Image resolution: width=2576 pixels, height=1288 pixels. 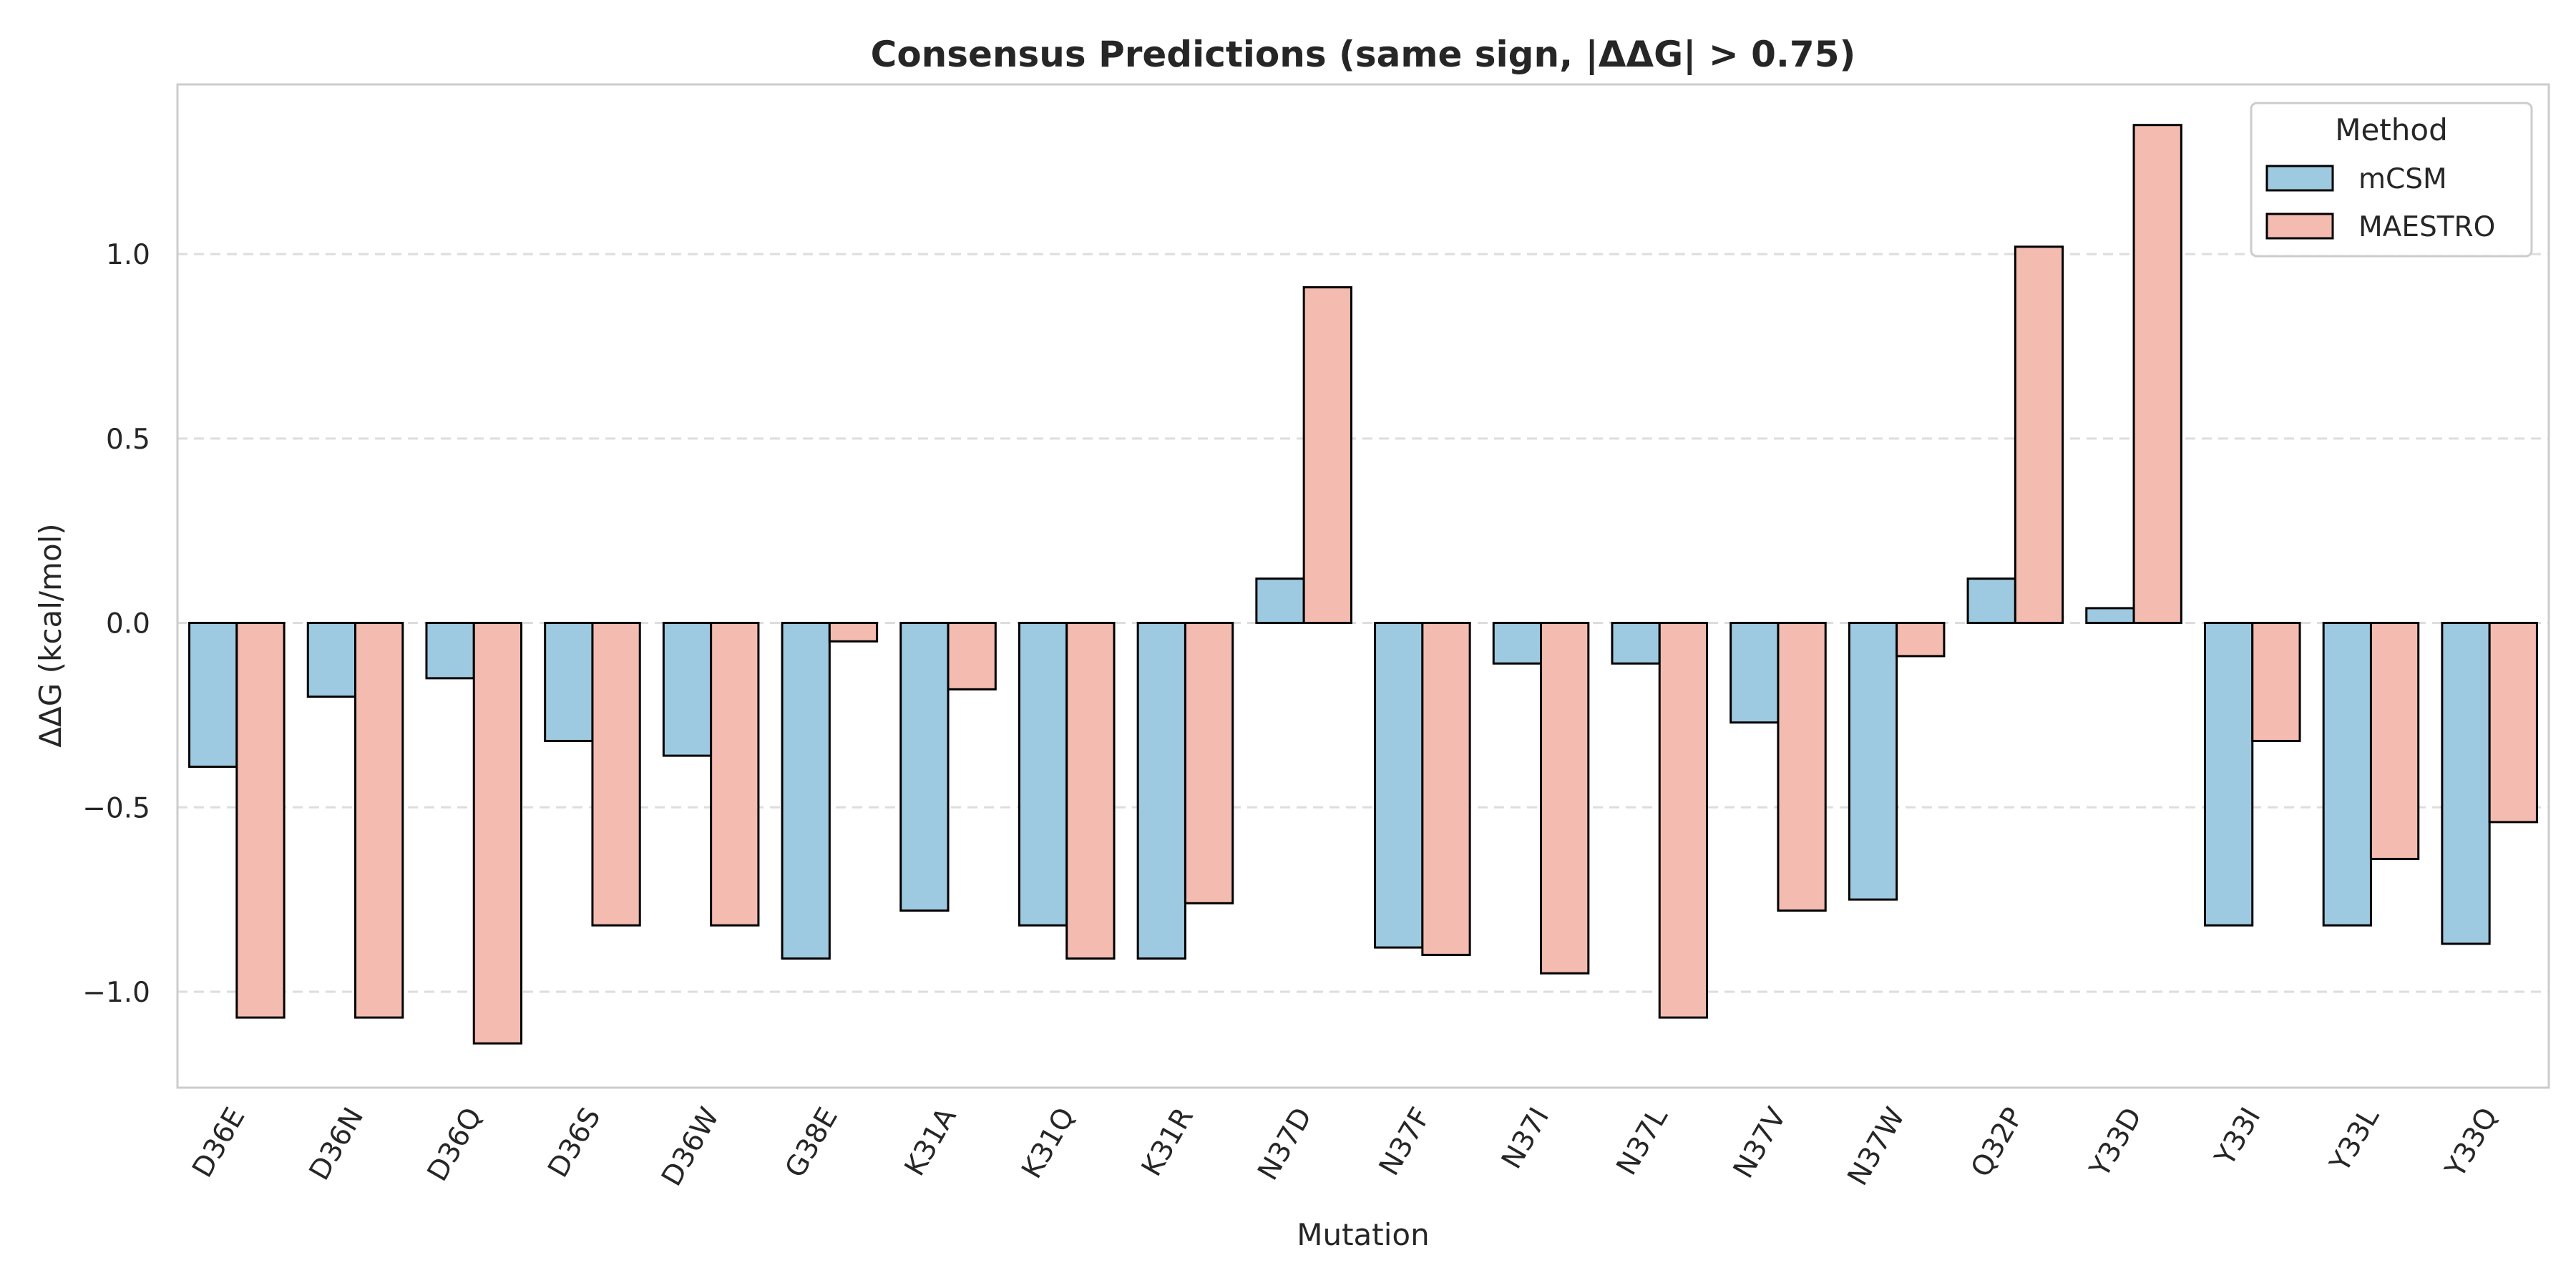 What do you see at coordinates (1760, 1143) in the screenshot?
I see `x-tick-label: N37V` at bounding box center [1760, 1143].